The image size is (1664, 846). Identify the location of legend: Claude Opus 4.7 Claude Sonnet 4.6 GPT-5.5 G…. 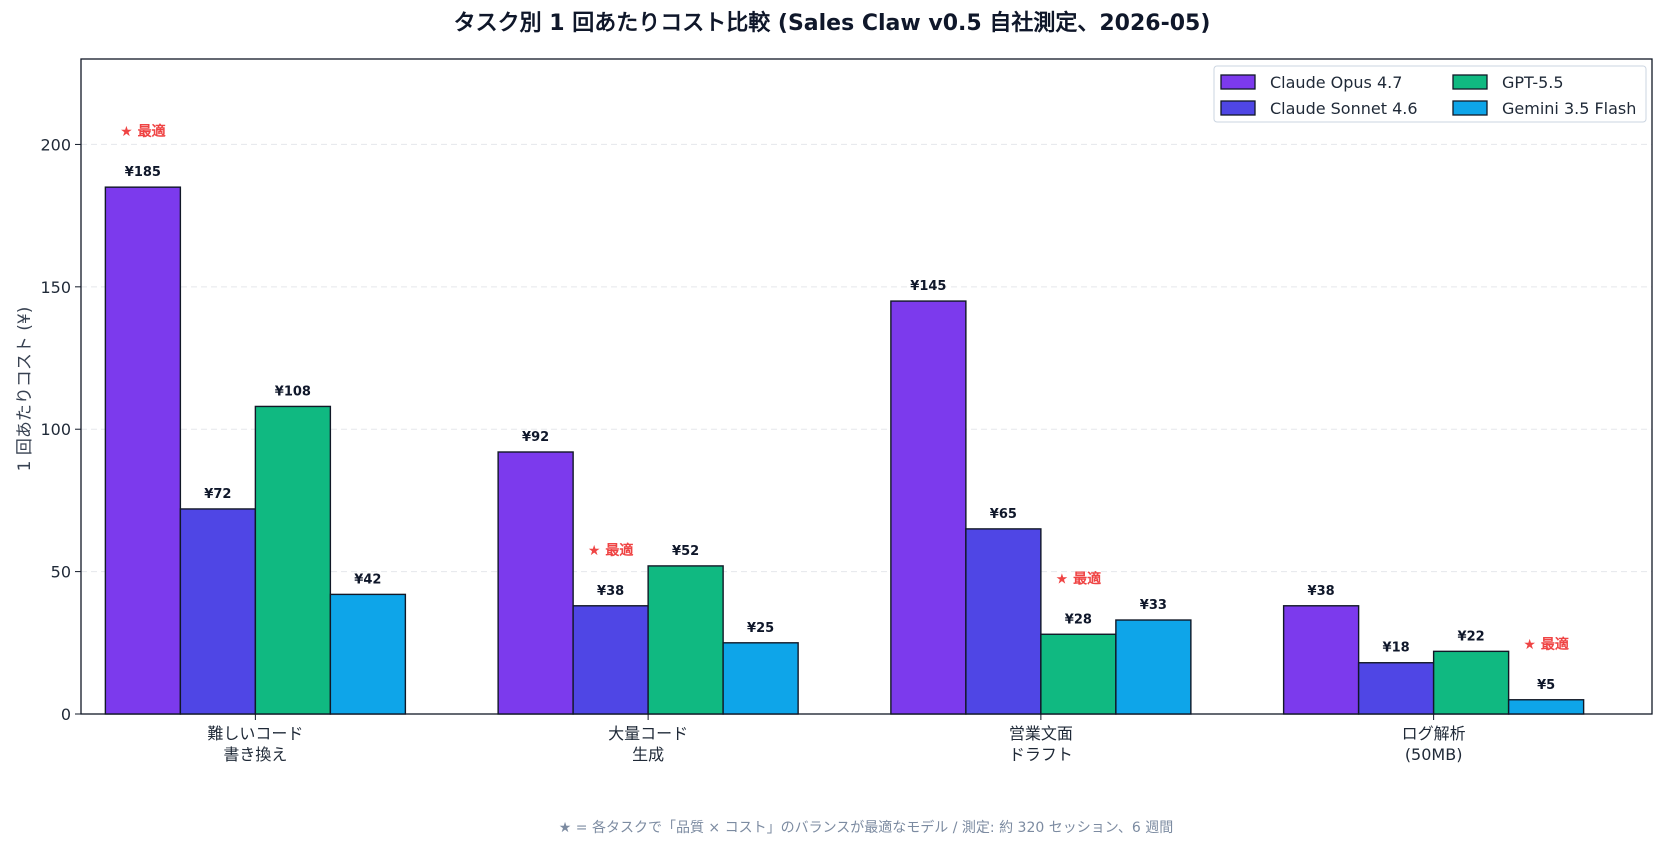
(1430, 94).